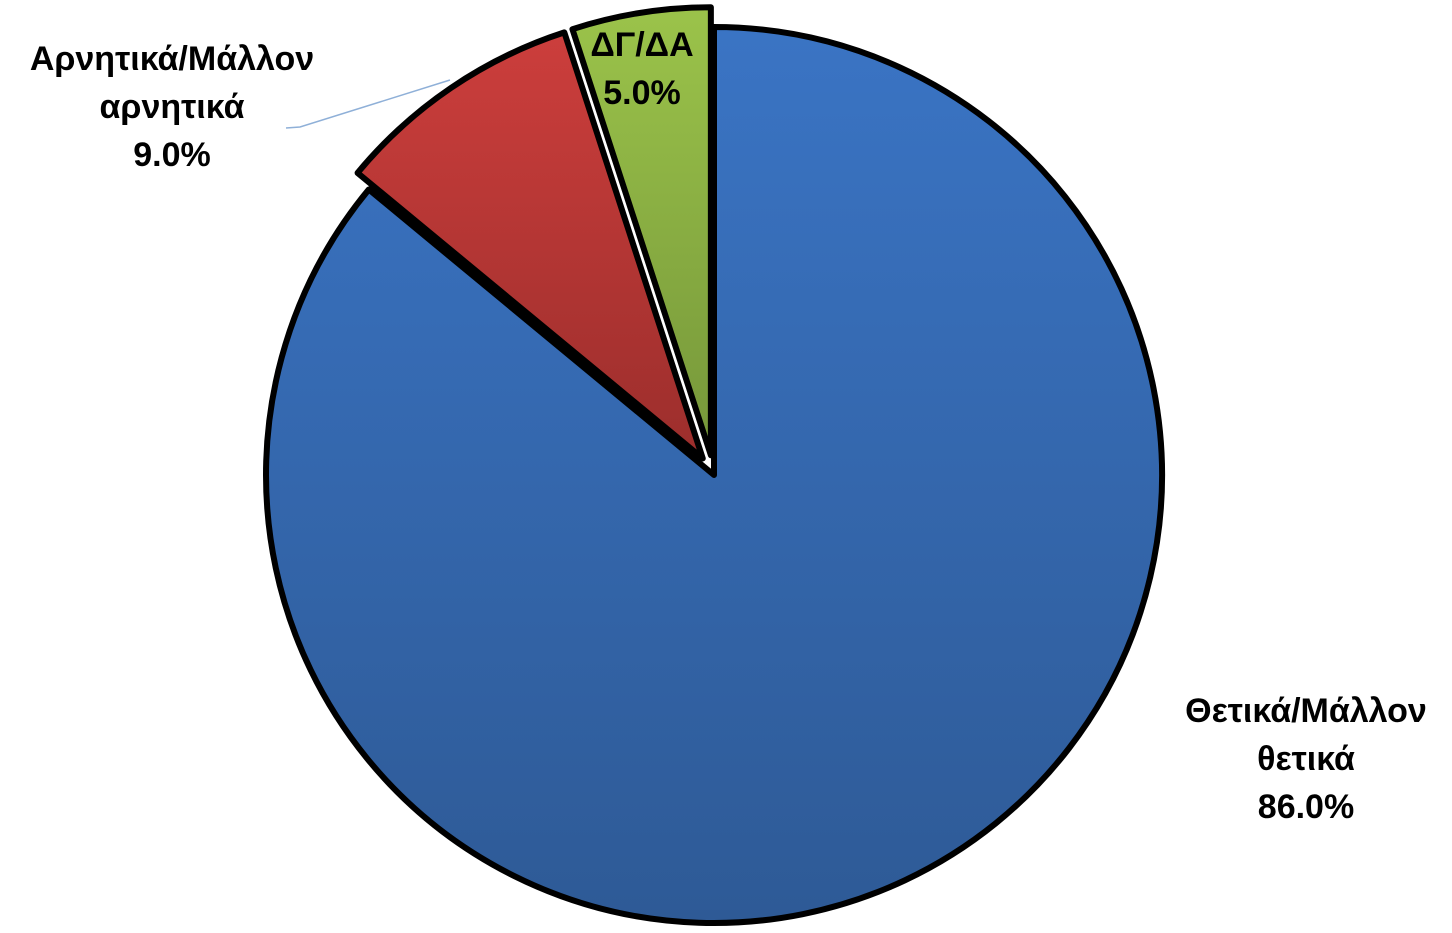  Describe the element at coordinates (641, 69) in the screenshot. I see `slice-label-dkna: ΔΓ/ΔΑ 5.0%` at that location.